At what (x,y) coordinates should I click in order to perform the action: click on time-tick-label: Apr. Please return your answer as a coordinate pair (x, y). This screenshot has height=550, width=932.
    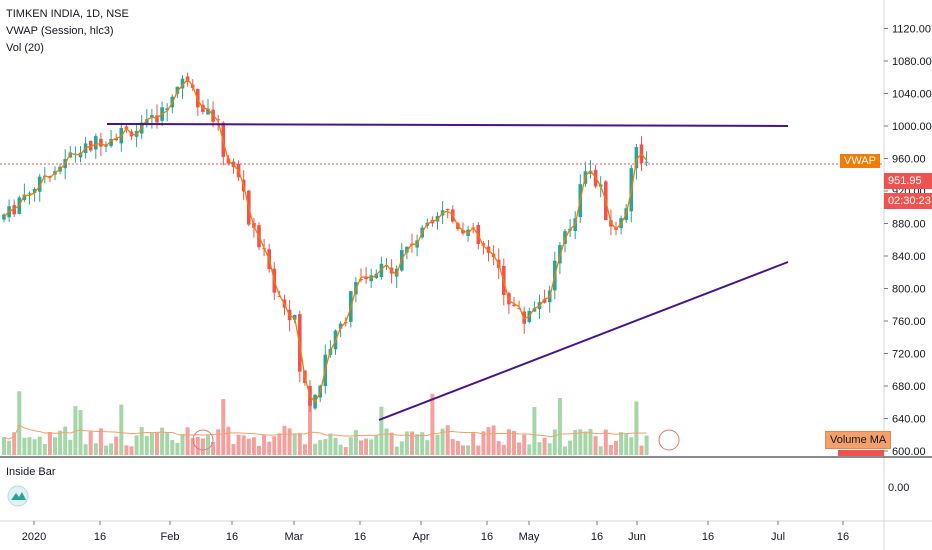
    Looking at the image, I should click on (420, 537).